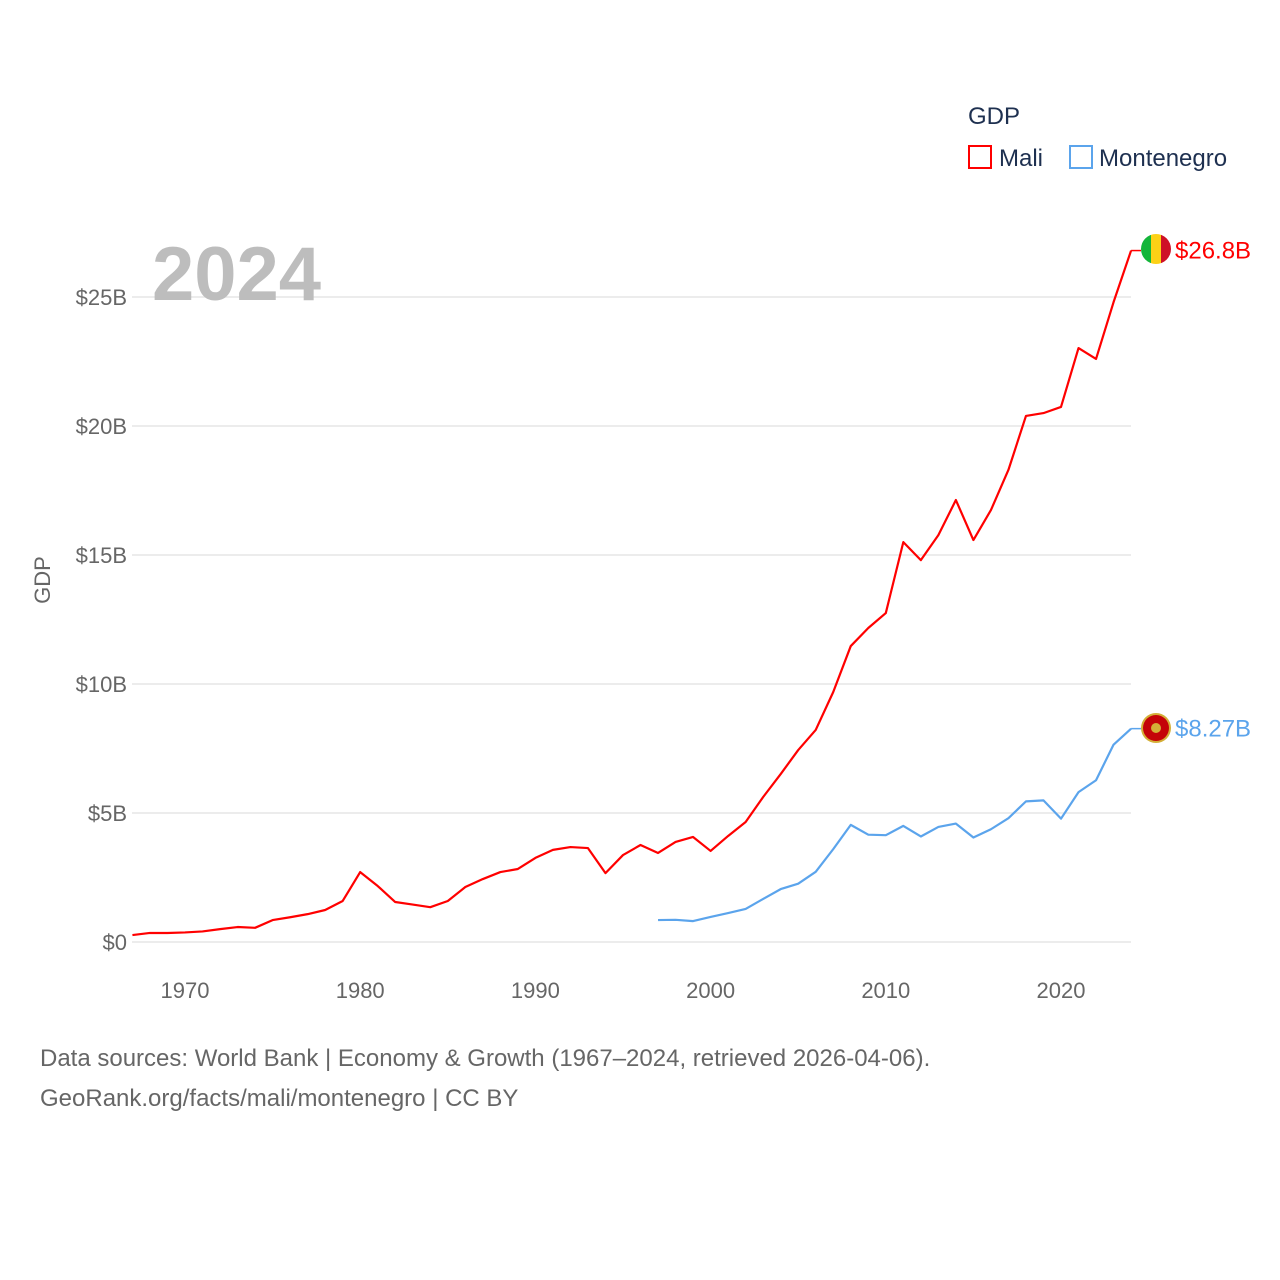 Image resolution: width=1280 pixels, height=1280 pixels. Describe the element at coordinates (236, 274) in the screenshot. I see `year-watermark: 2024` at that location.